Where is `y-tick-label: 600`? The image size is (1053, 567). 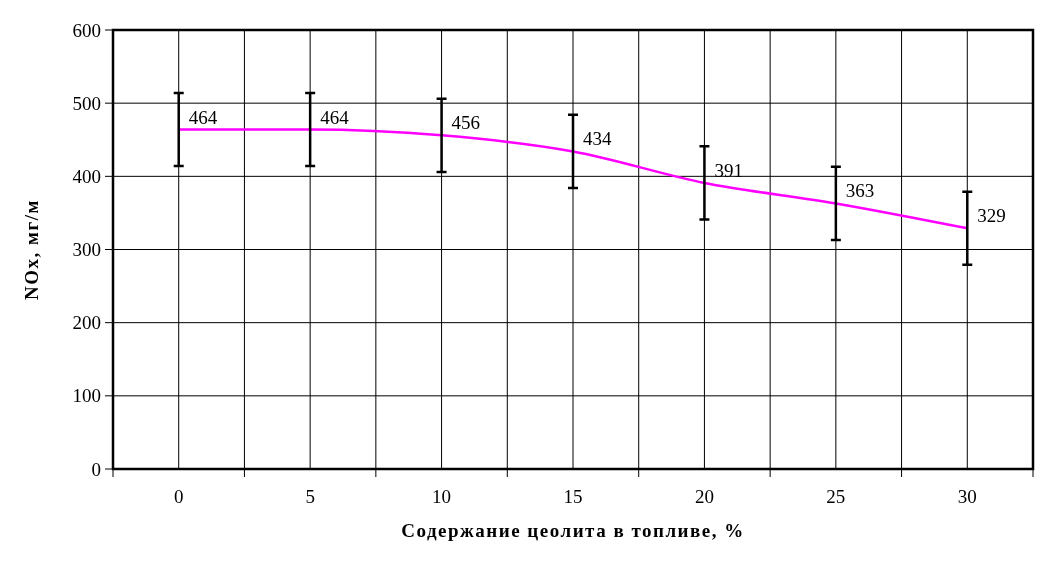
y-tick-label: 600 is located at coordinates (86, 30).